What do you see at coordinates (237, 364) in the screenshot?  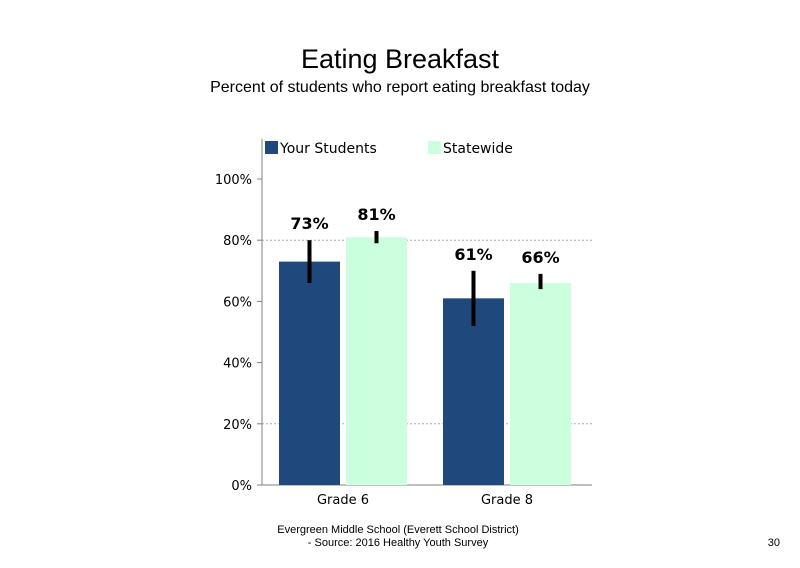 I see `y-tick-label: 40%` at bounding box center [237, 364].